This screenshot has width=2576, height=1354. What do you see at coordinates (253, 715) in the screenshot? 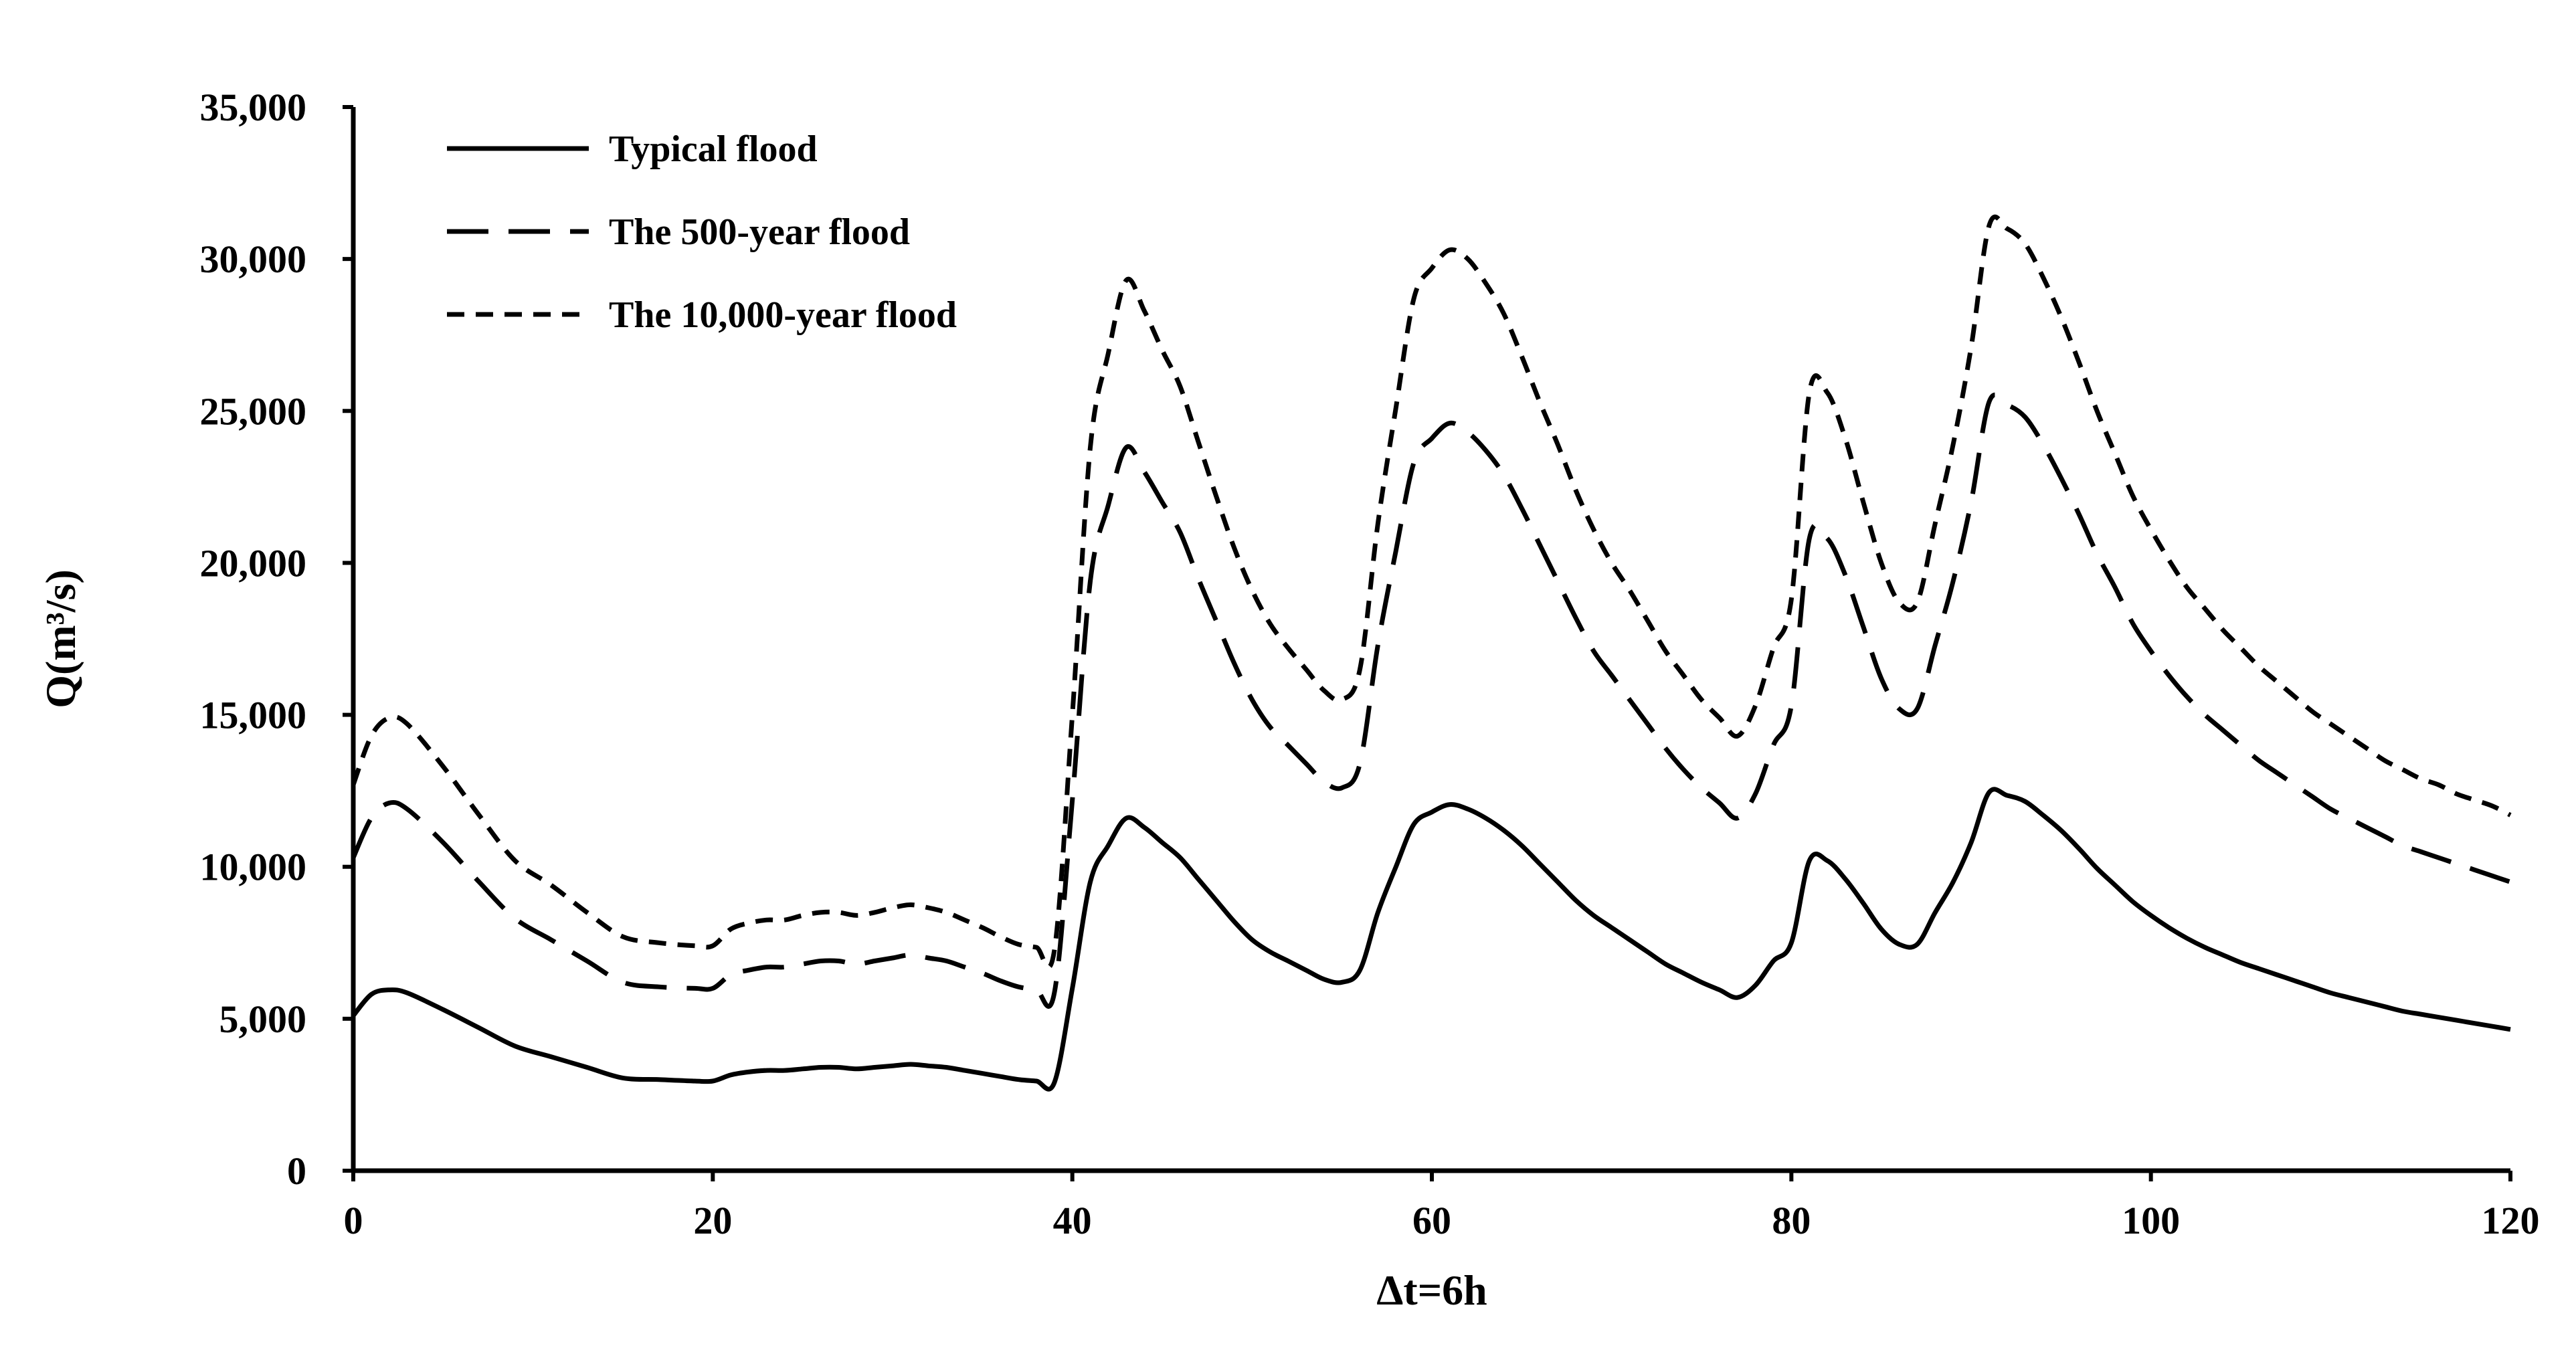
I see `y-tick-label: 15,000` at bounding box center [253, 715].